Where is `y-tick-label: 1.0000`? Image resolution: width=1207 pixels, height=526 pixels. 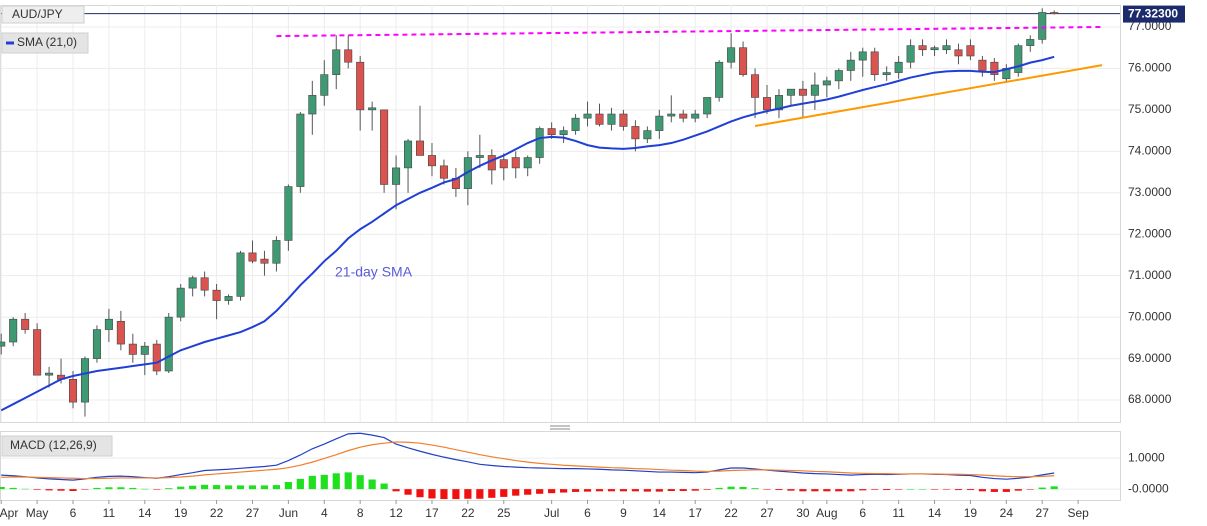 y-tick-label: 1.0000 is located at coordinates (1146, 457).